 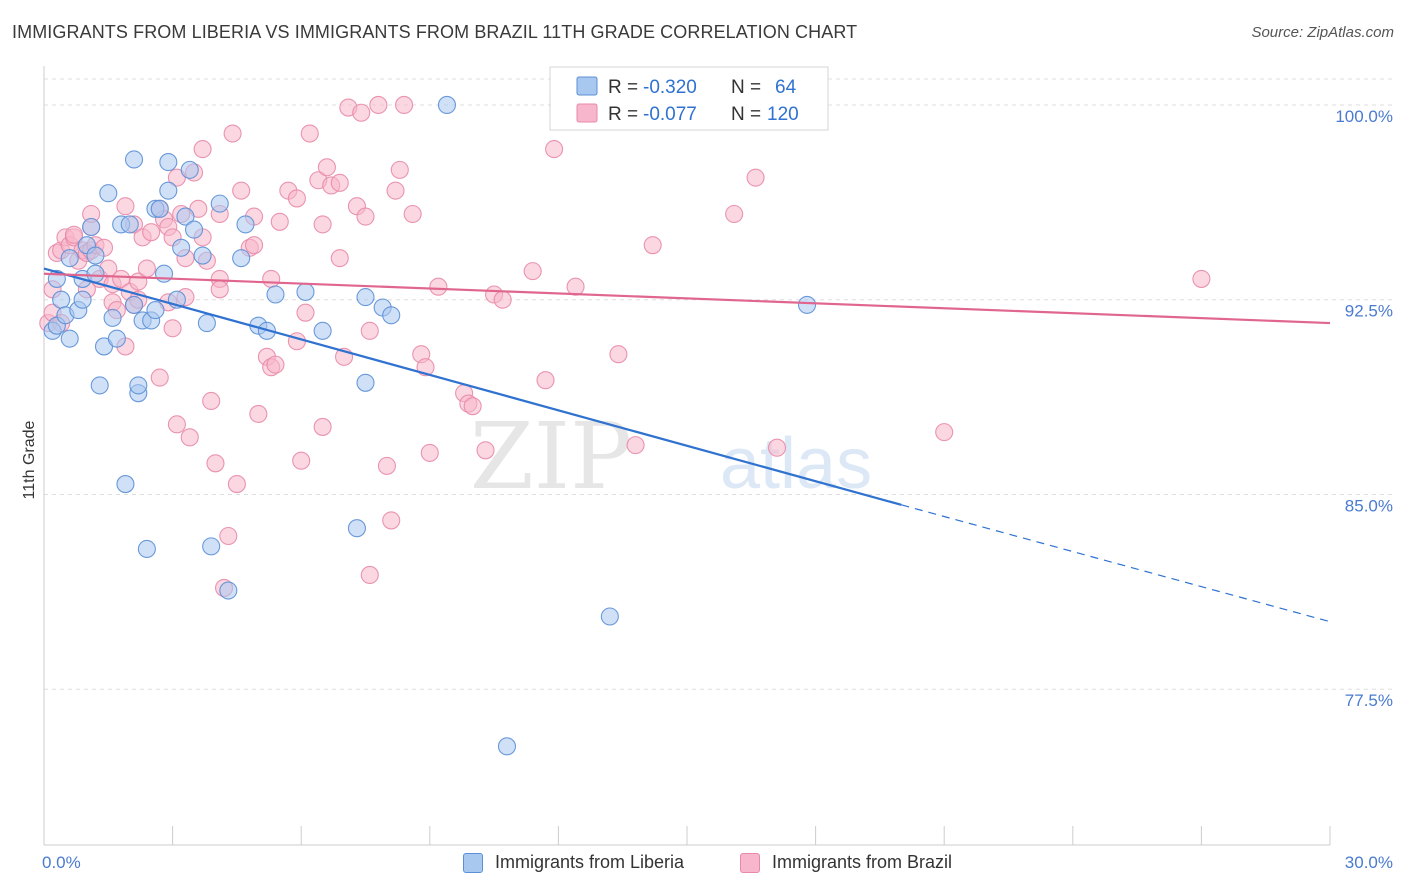 What do you see at coordinates (1364, 116) in the screenshot?
I see `y-tick-label: 100.0%` at bounding box center [1364, 116].